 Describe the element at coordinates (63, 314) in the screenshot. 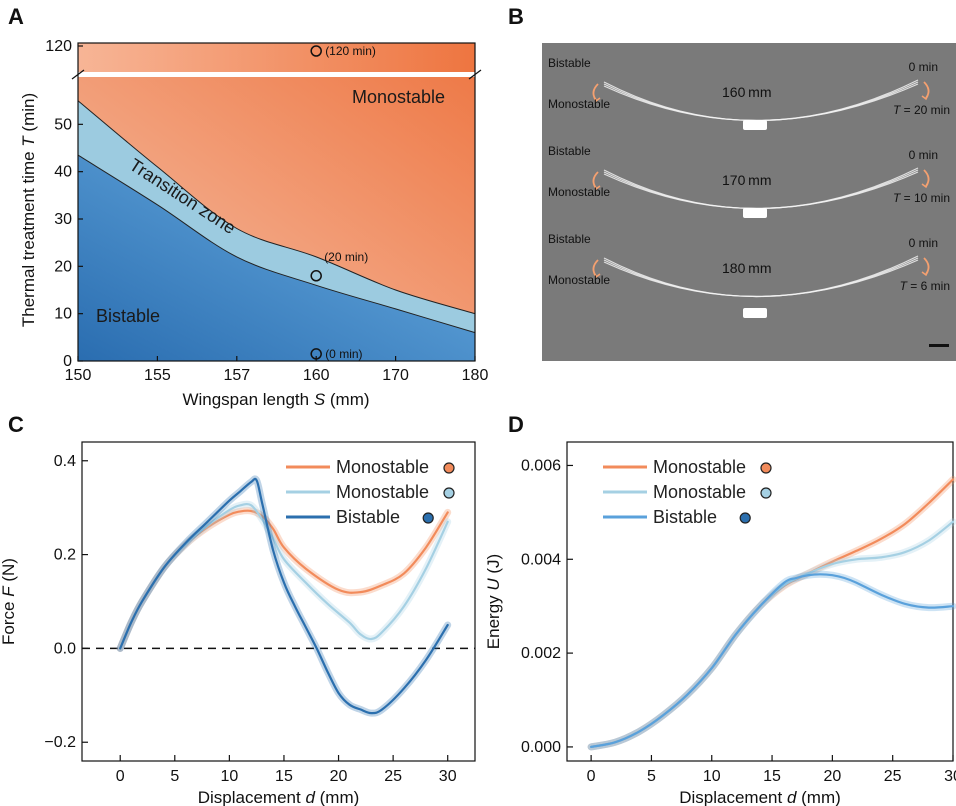

I see `y-tick-label: 10` at that location.